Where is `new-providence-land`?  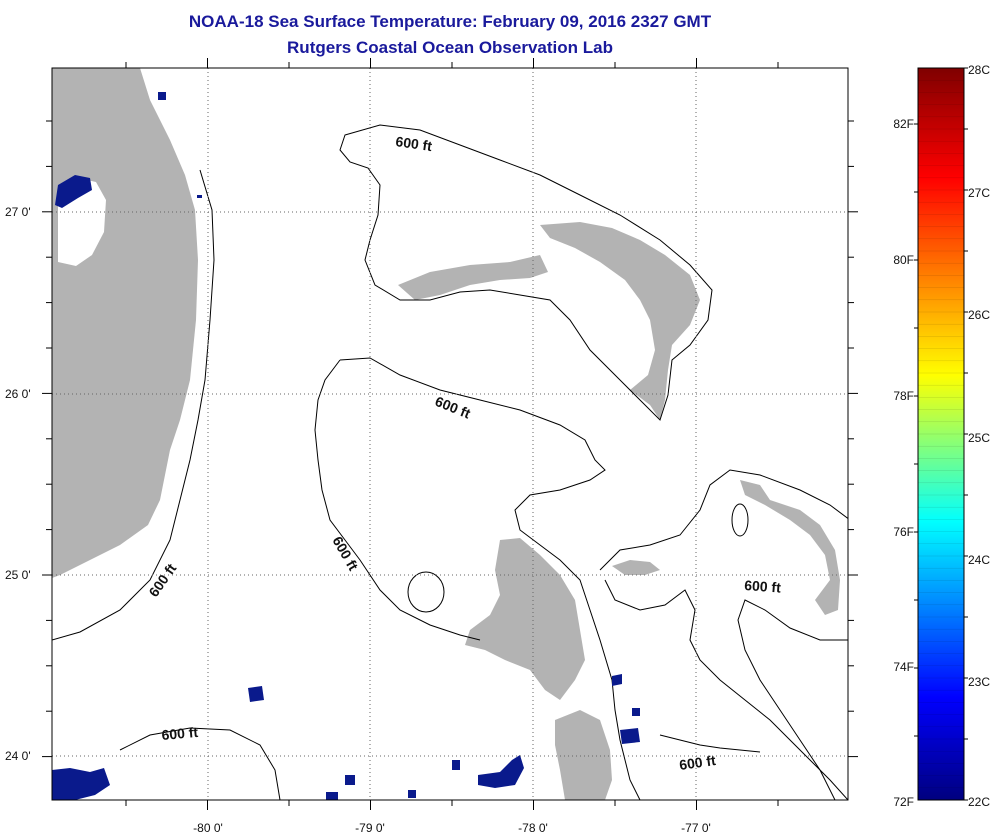
new-providence-land is located at coordinates (636, 567).